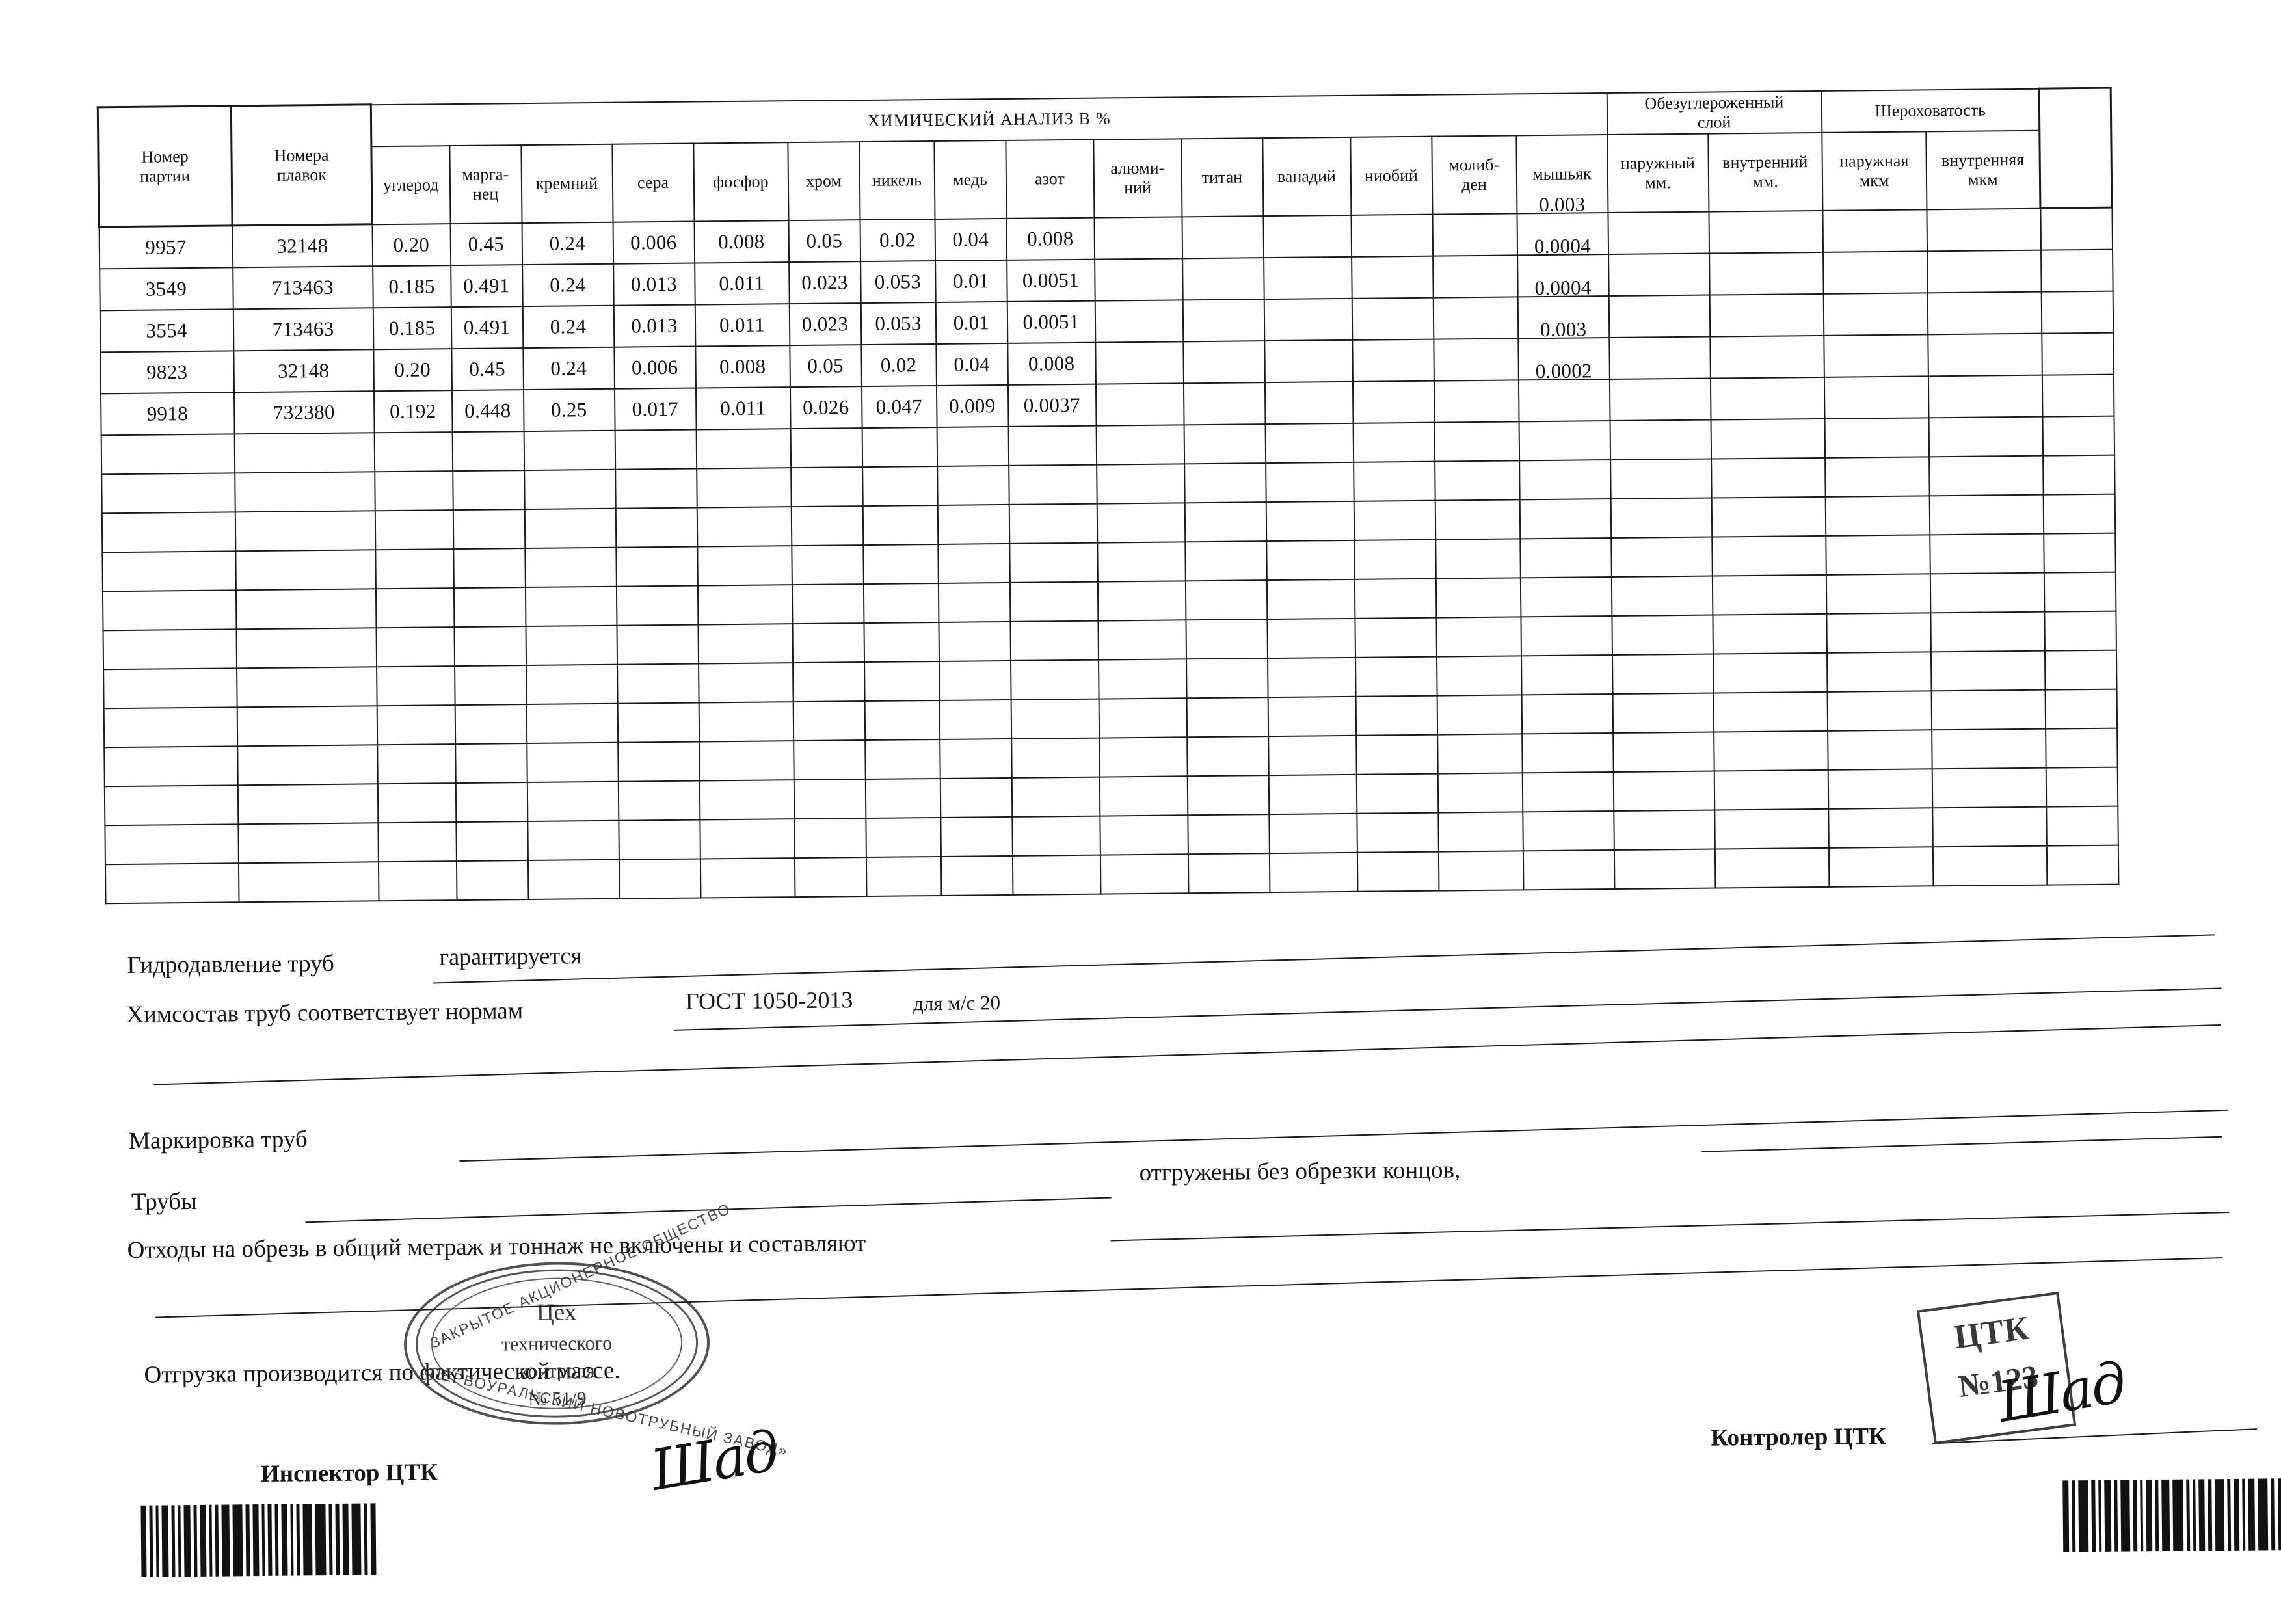 Image resolution: width=2281 pixels, height=1624 pixels. What do you see at coordinates (658, 761) in the screenshot?
I see `empty-cell-sulfur` at bounding box center [658, 761].